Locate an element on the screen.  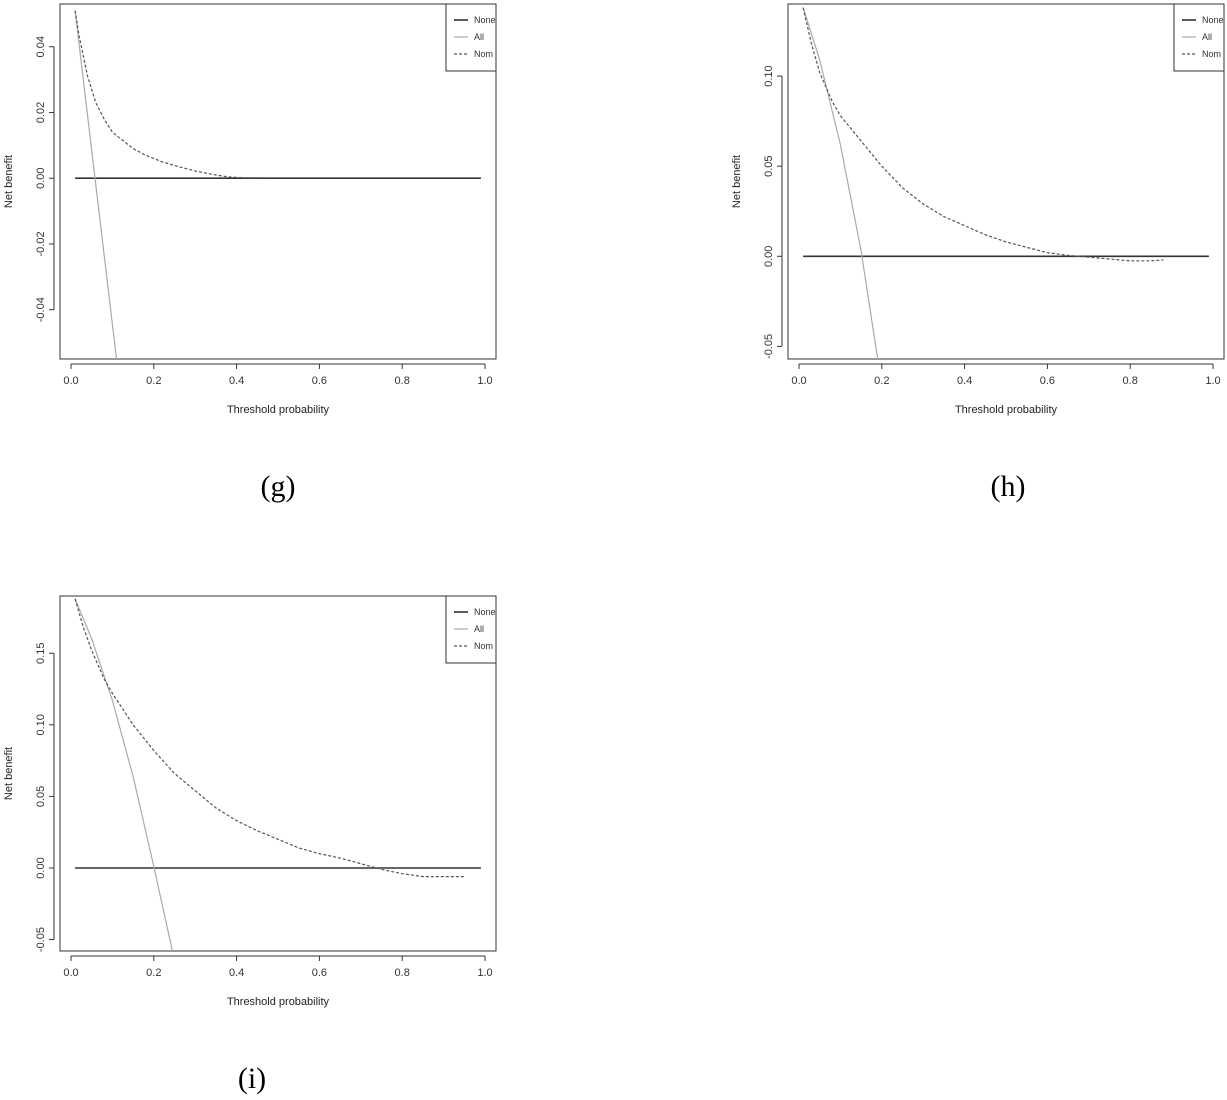
y-tick-label: -0.02 is located at coordinates (41, 243).